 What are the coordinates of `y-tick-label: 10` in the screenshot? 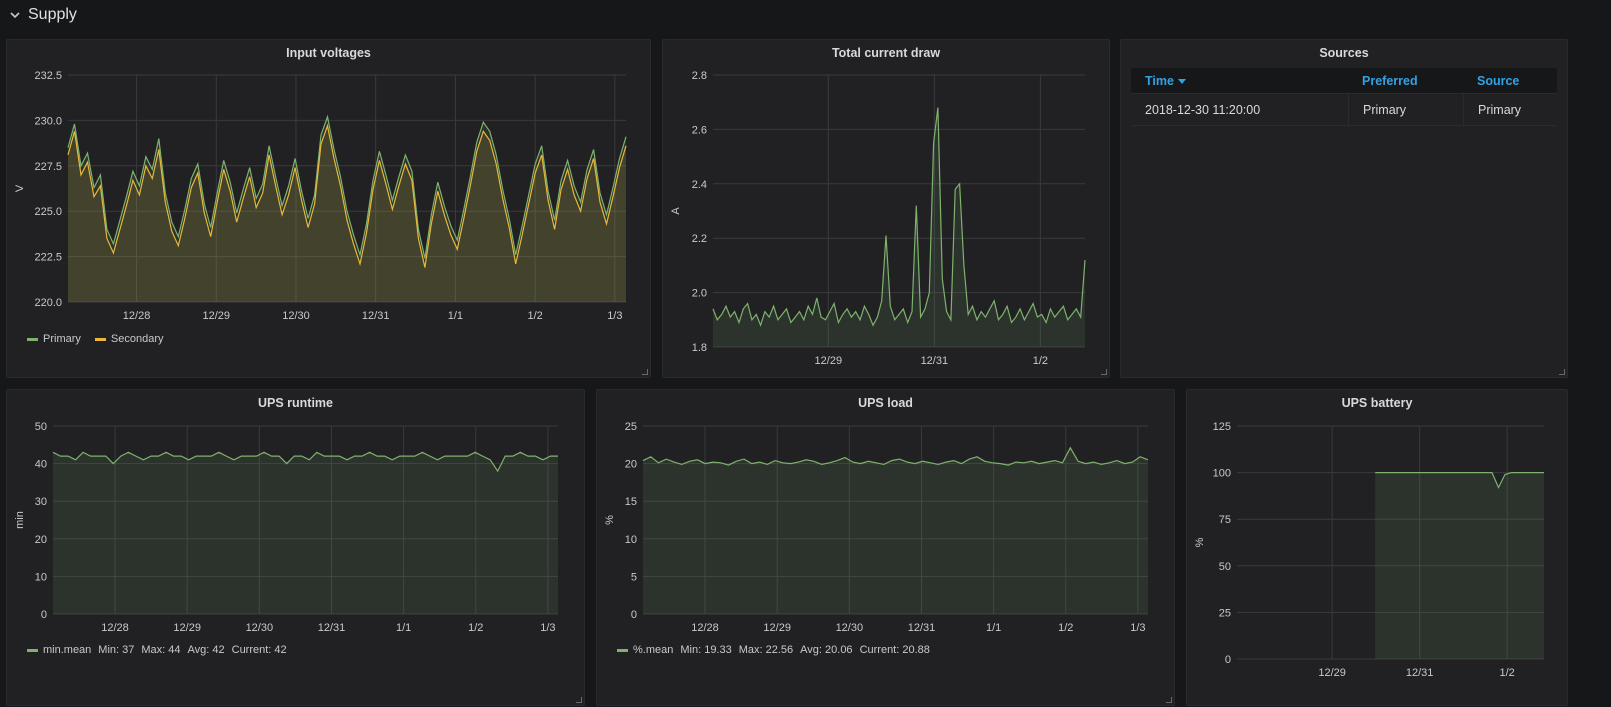 It's located at (631, 540).